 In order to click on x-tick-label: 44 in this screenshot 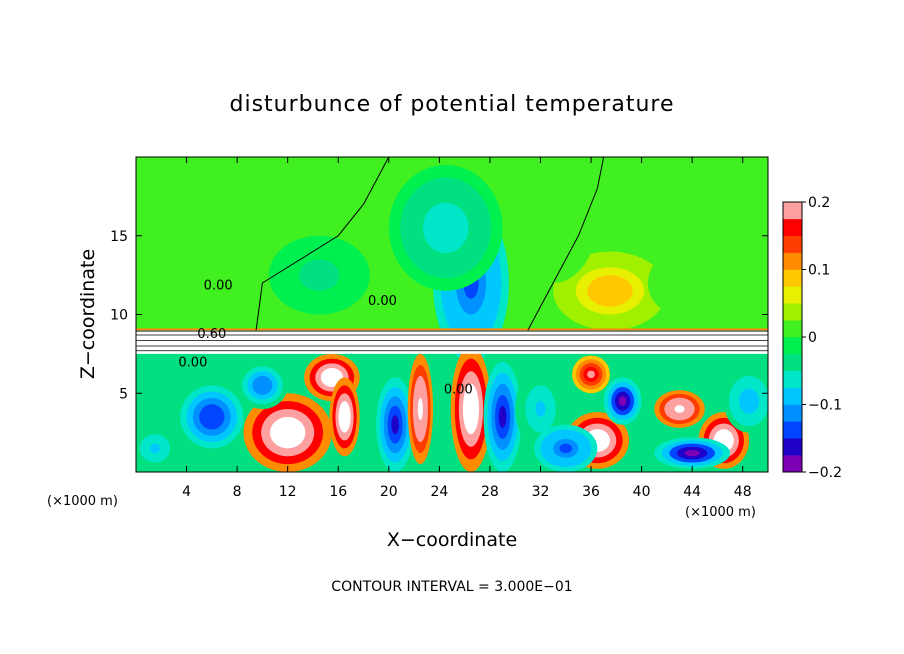, I will do `click(692, 492)`.